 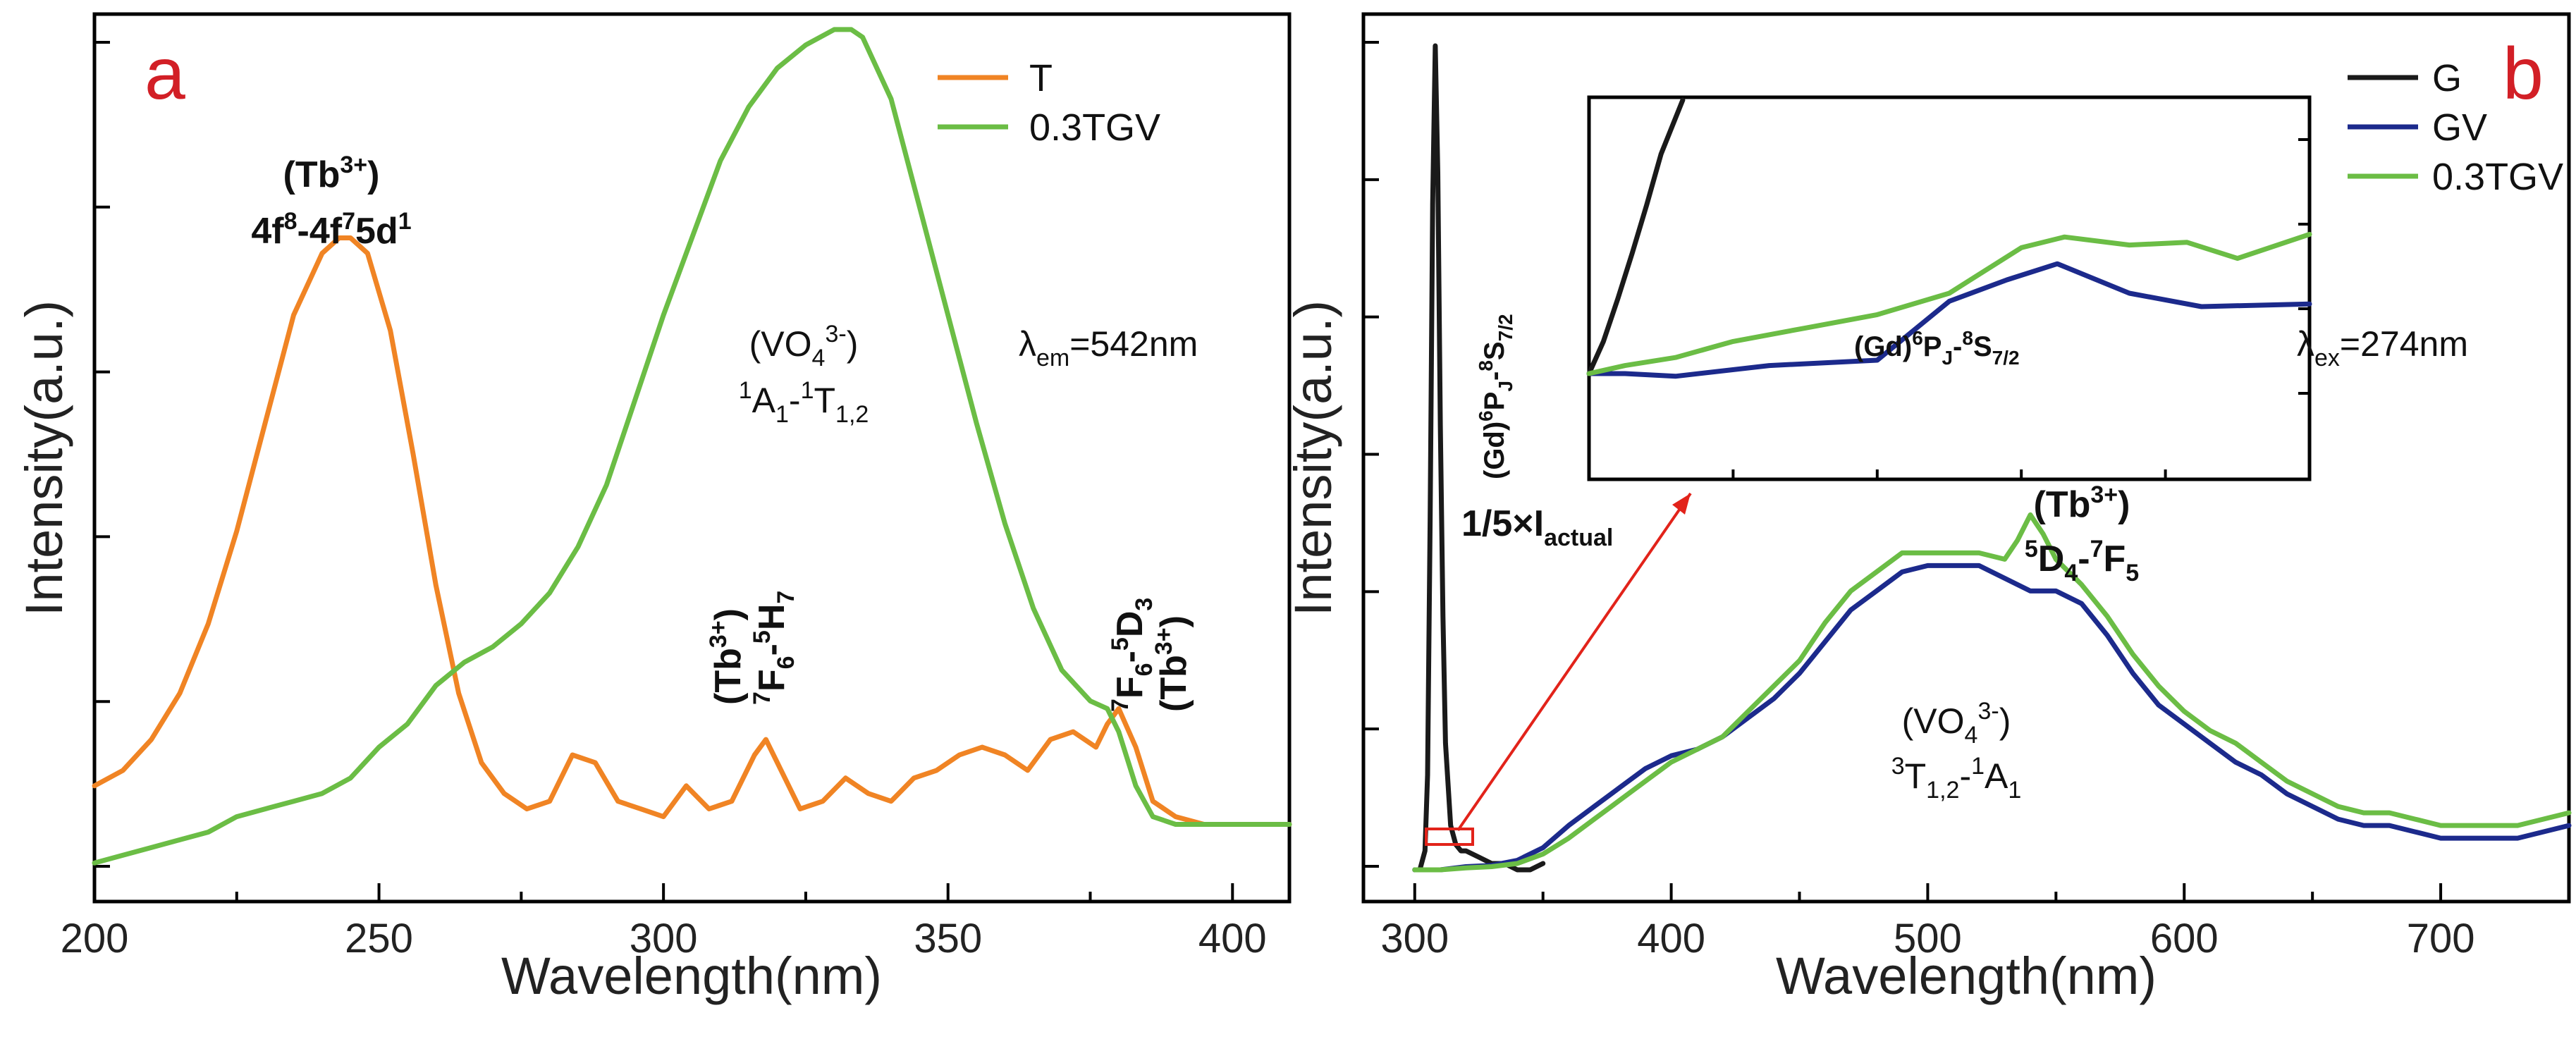 I want to click on annotation-vo4-1-species: (VO43-), so click(x=804, y=346).